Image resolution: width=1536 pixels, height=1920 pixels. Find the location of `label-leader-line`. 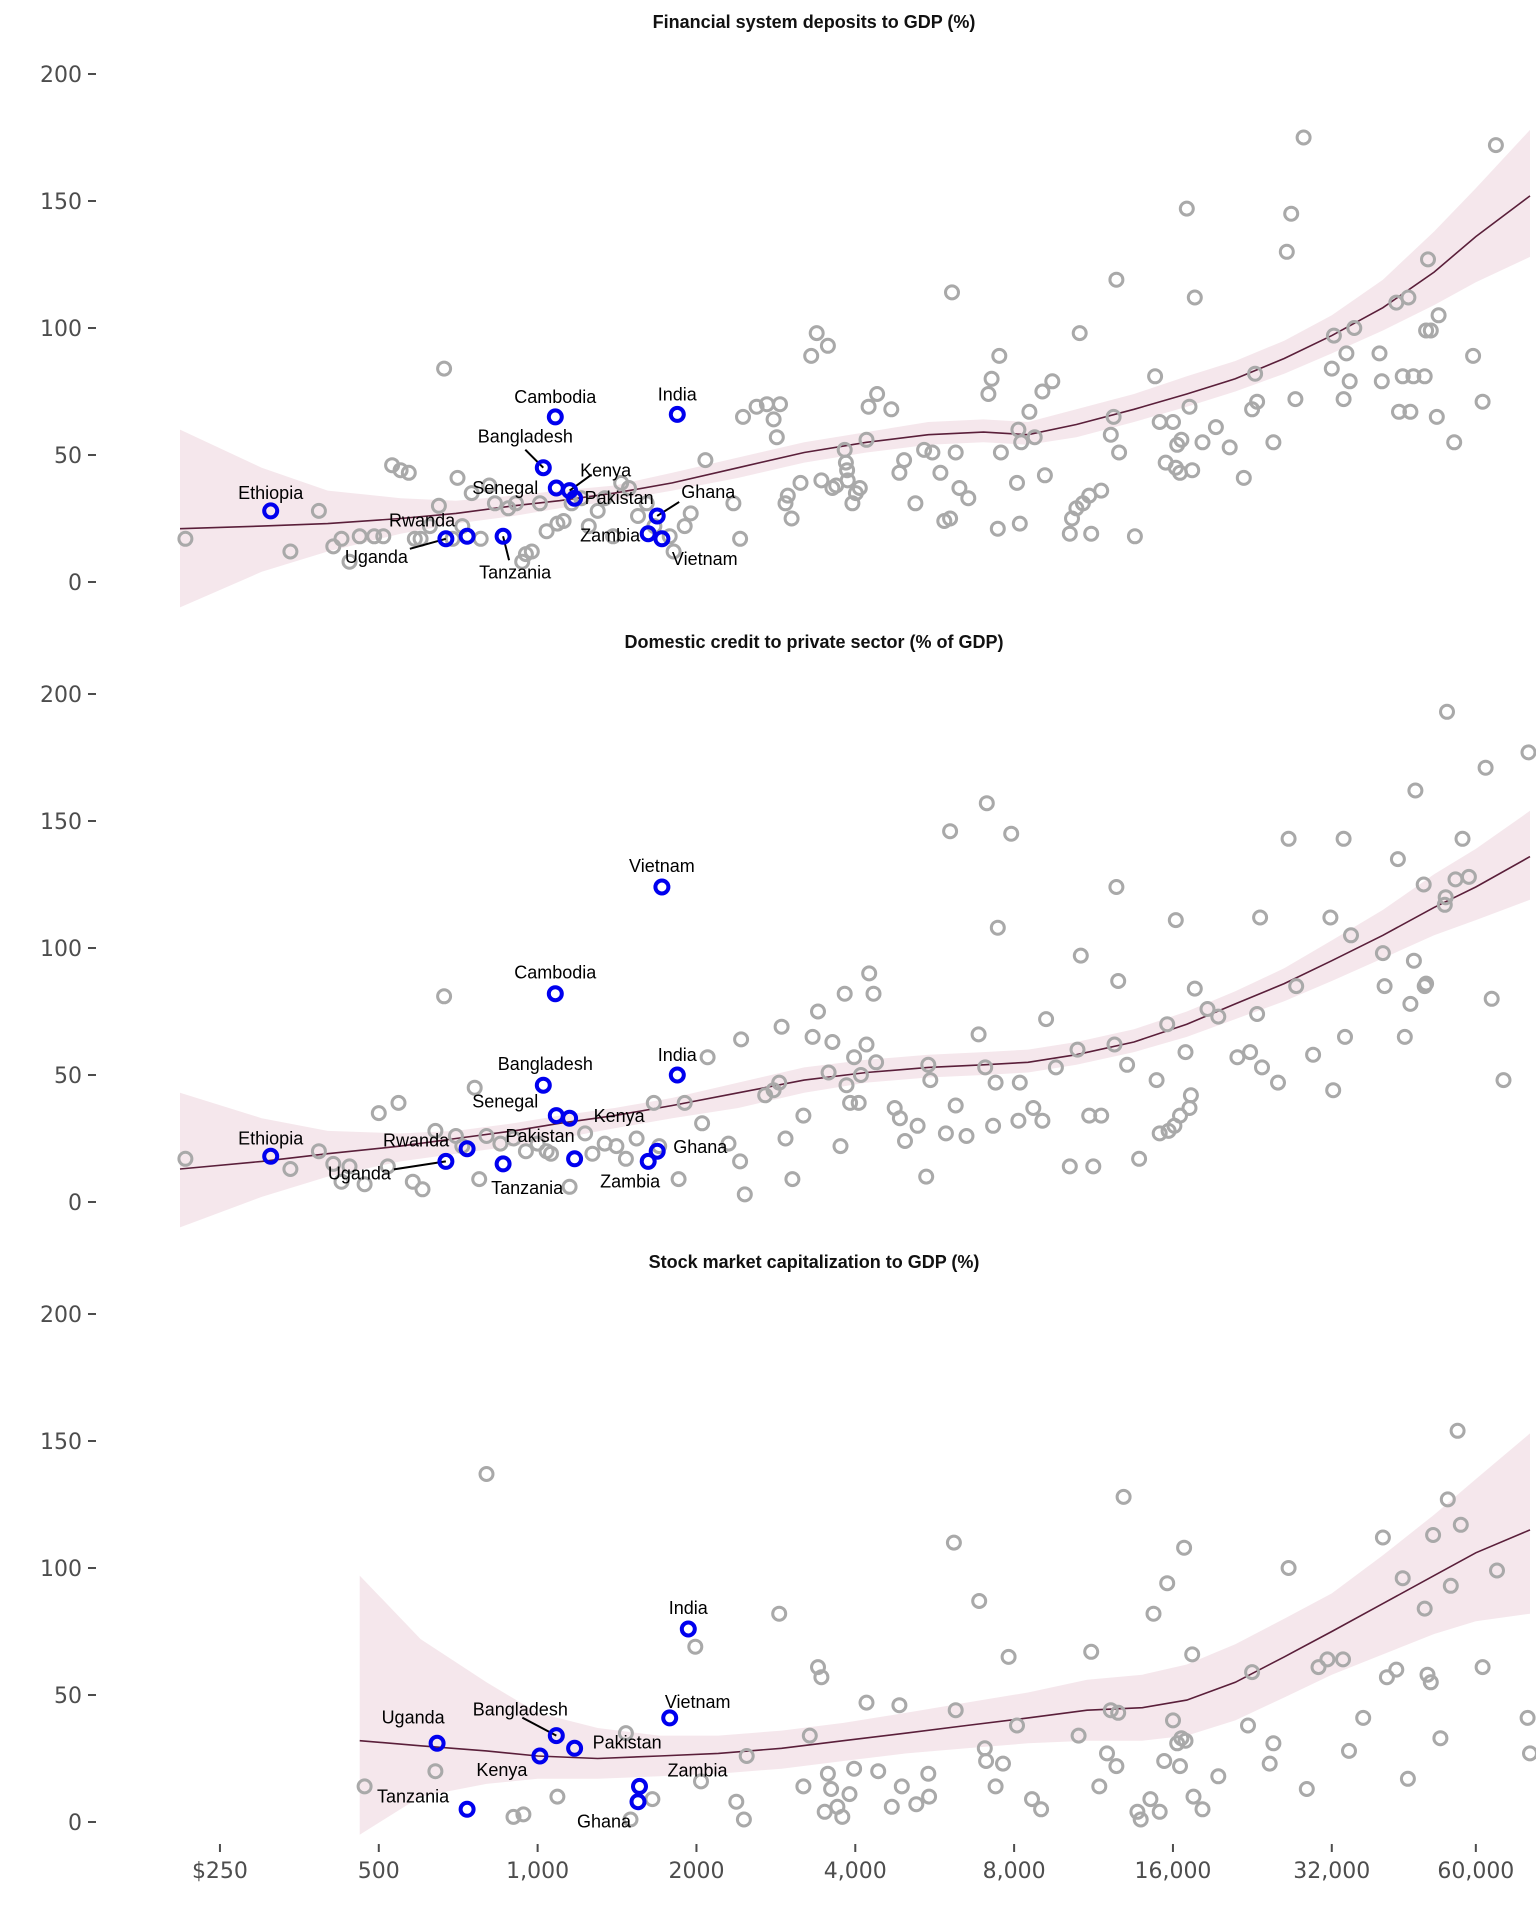

label-leader-line is located at coordinates (668, 509).